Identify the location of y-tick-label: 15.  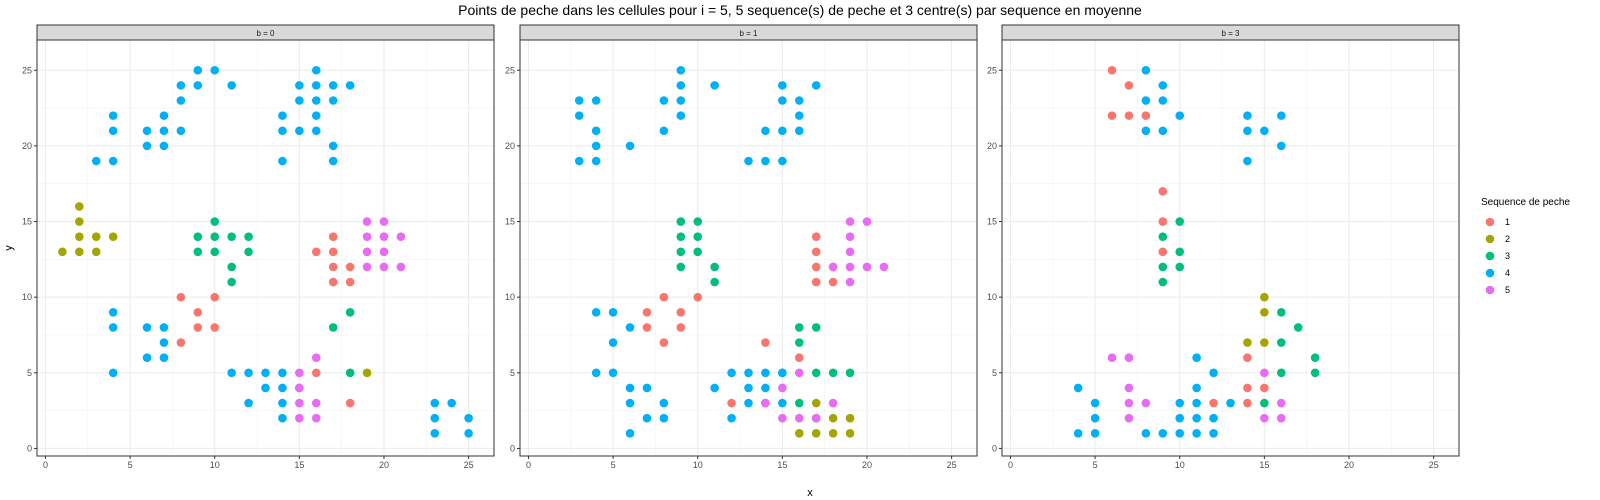
(992, 222).